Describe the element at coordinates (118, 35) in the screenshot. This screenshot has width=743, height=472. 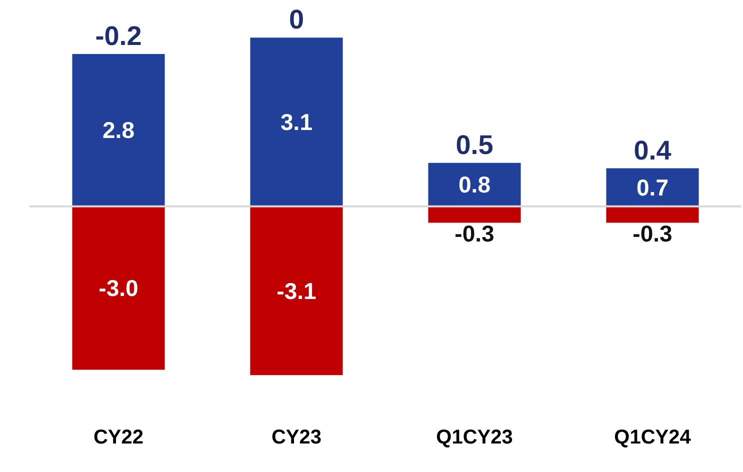
I see `total-label: -0.2` at that location.